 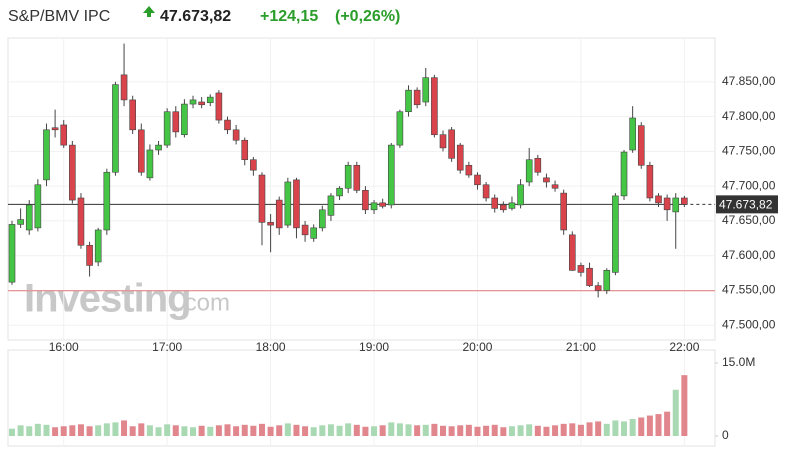 What do you see at coordinates (374, 347) in the screenshot?
I see `x-tick-label: 19:00` at bounding box center [374, 347].